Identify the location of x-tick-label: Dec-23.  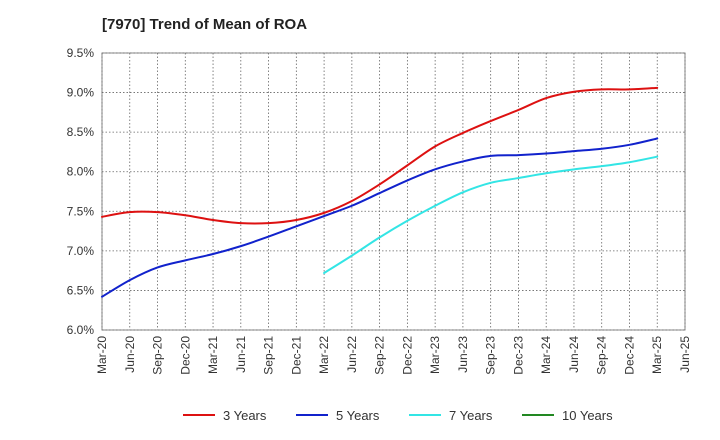
(518, 355).